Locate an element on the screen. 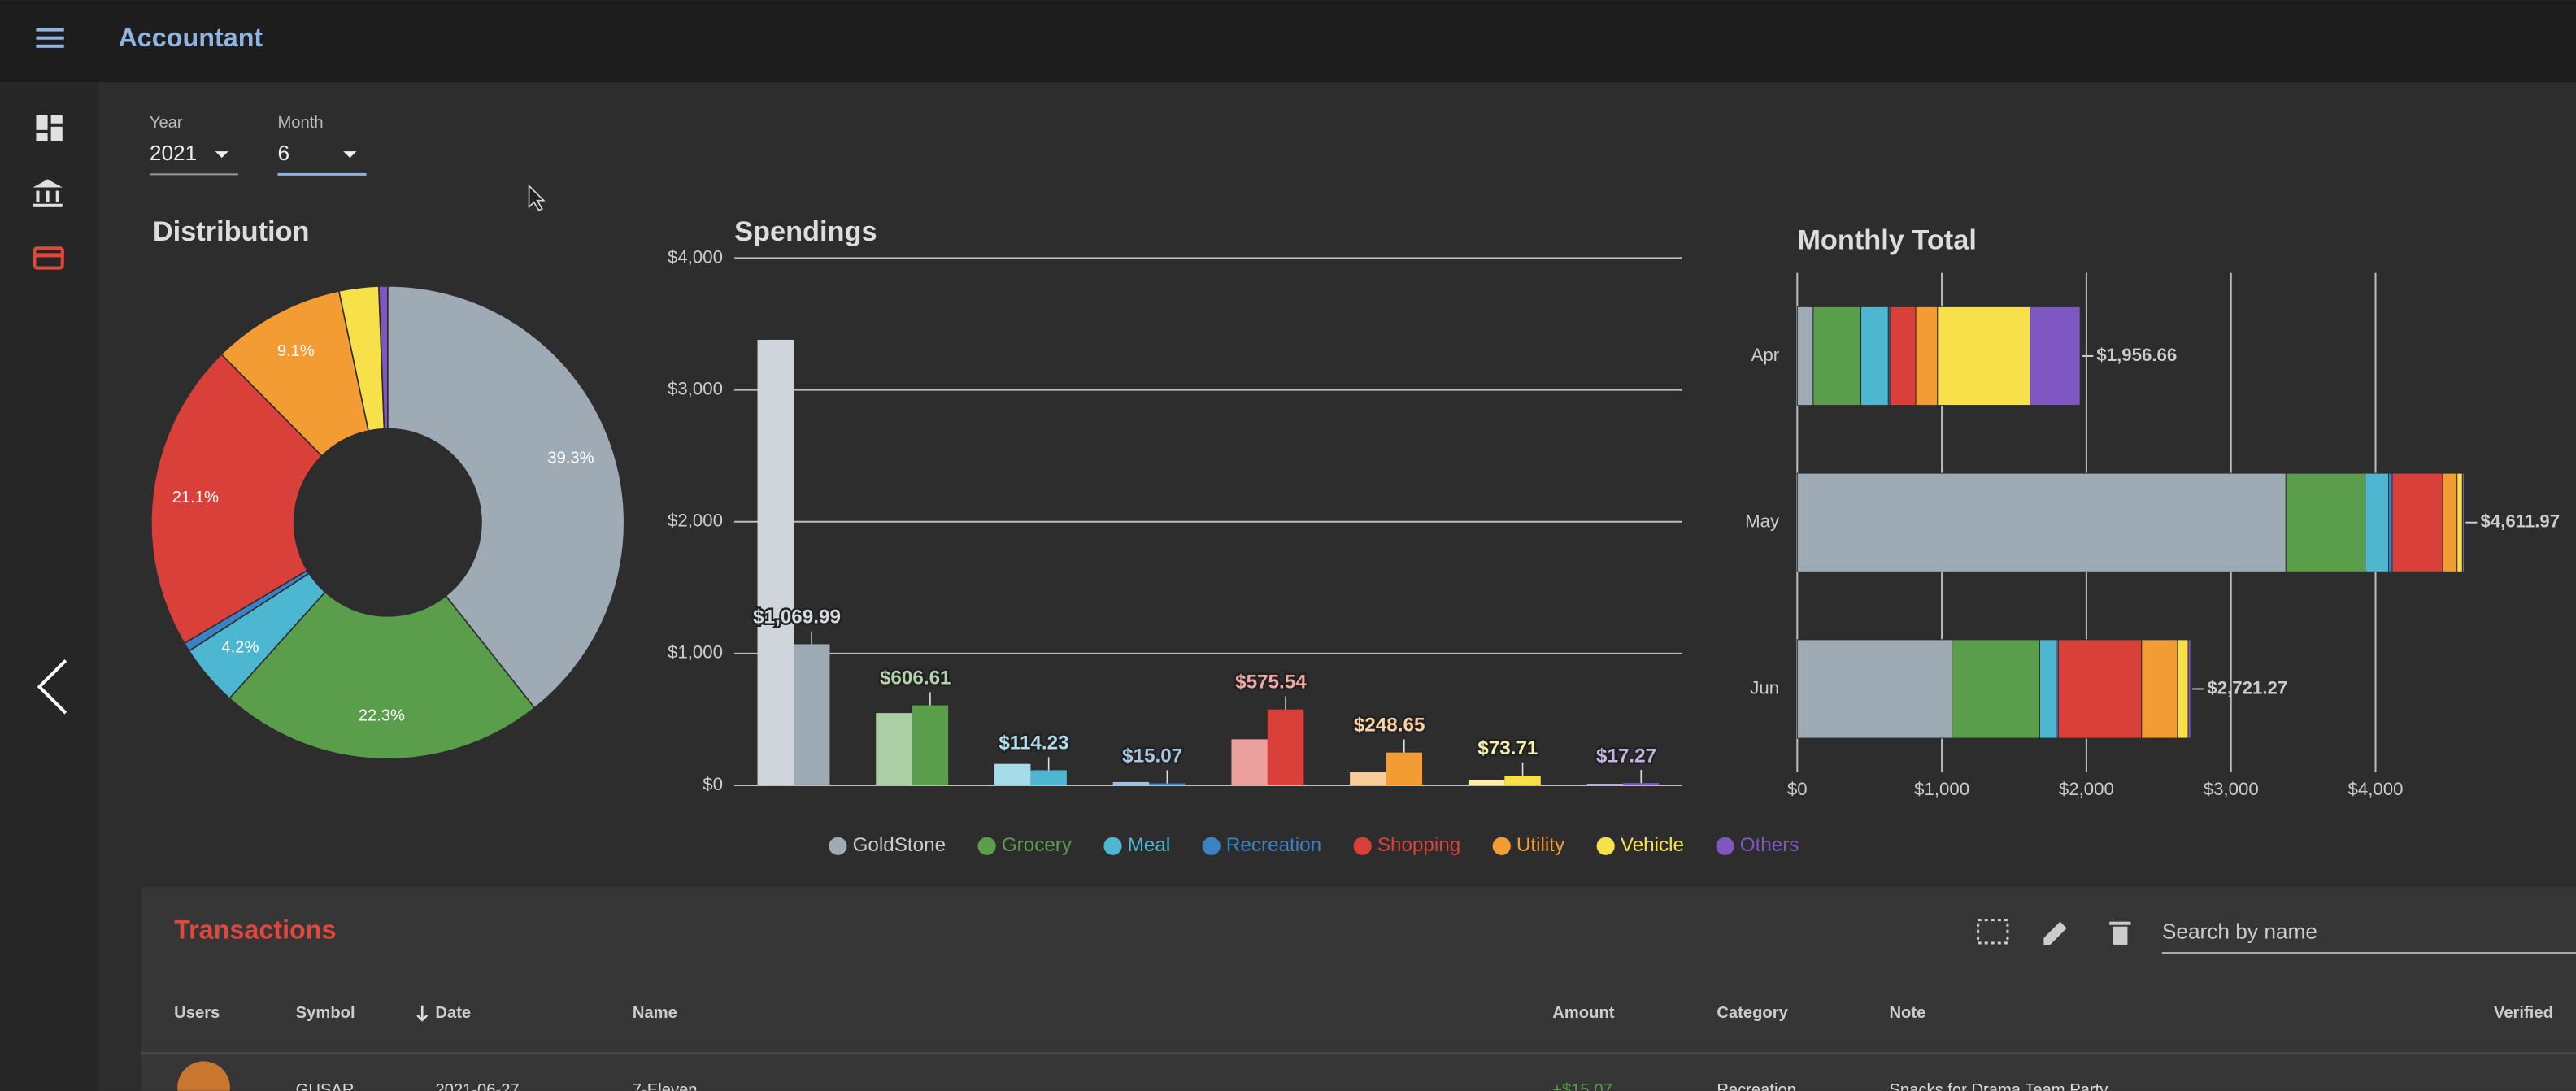  bar-value-label: $1,069.99 is located at coordinates (797, 617).